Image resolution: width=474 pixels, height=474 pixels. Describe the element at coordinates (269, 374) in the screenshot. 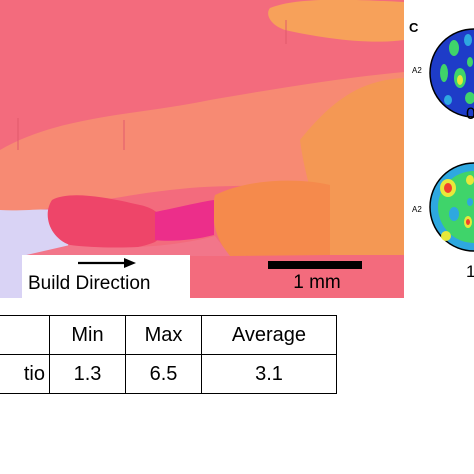

I see `table-cell-average: 3.1` at that location.